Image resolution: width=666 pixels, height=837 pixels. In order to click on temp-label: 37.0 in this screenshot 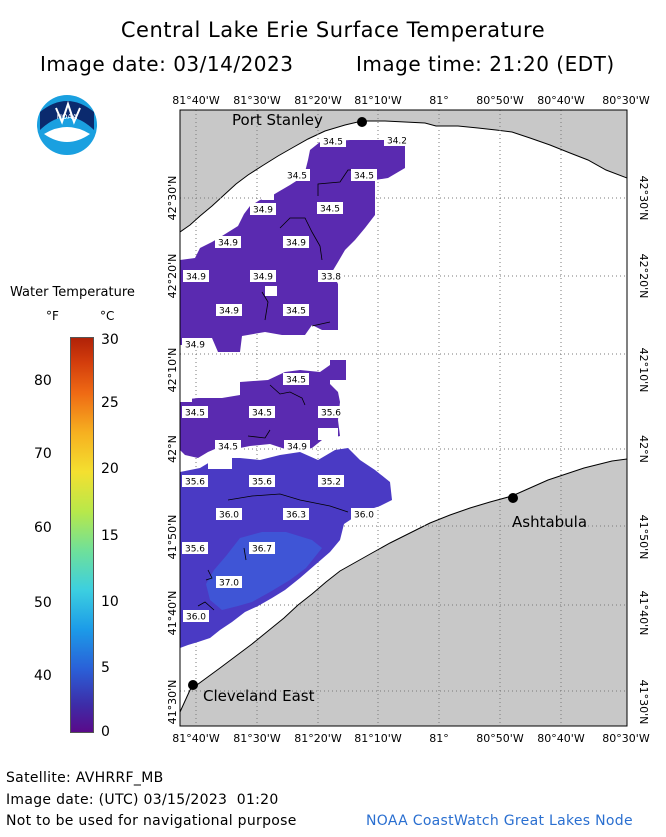, I will do `click(229, 584)`.